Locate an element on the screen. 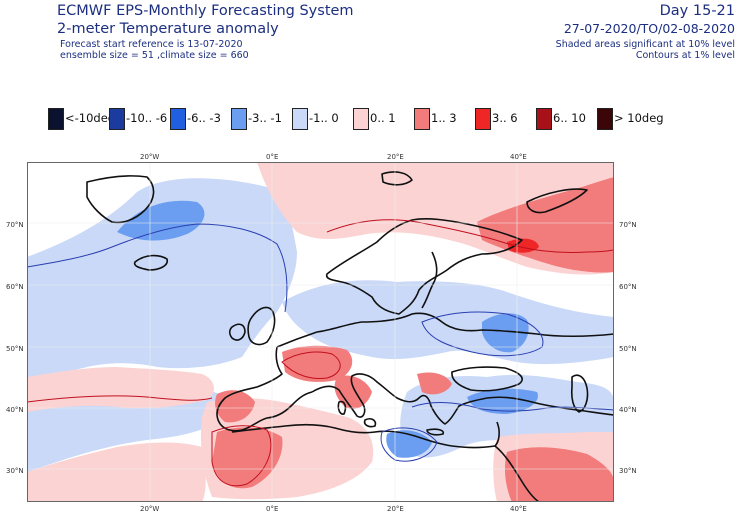 This screenshot has height=516, width=745. anomaly-region-europe-cold is located at coordinates (448, 322).